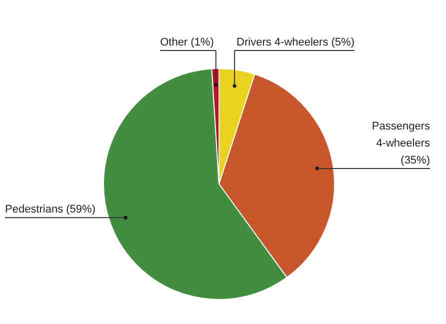  Describe the element at coordinates (187, 42) in the screenshot. I see `slice-label: Other (1%)` at that location.